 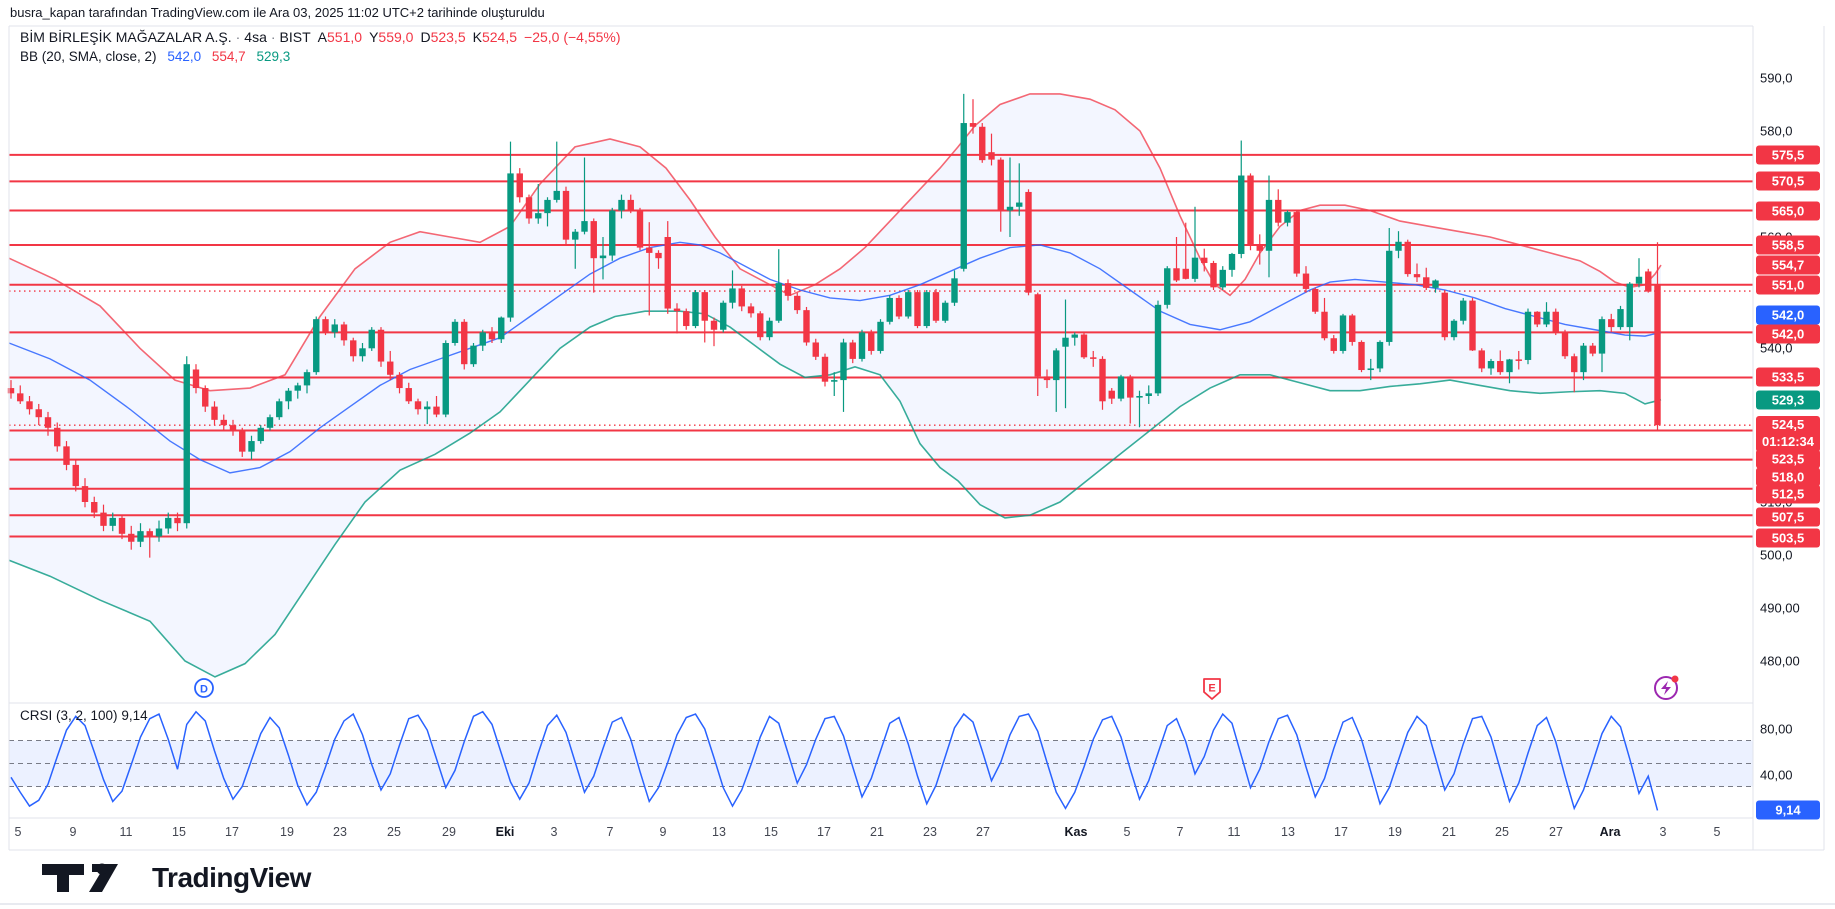 I want to click on symbol-title: BİM BİRLEŞİK MAĞAZALAR A.Ş., so click(x=126, y=37).